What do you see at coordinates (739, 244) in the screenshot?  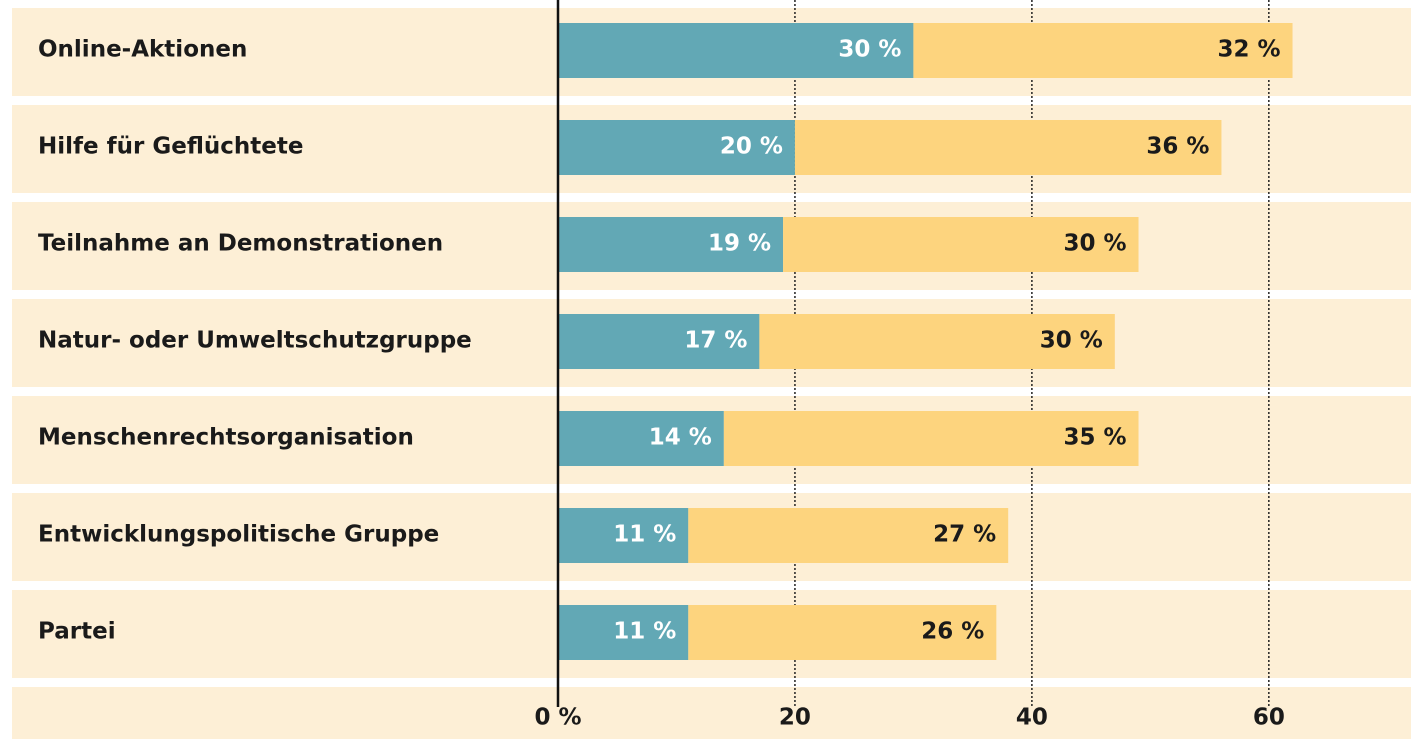 I see `value-label: 19 %` at bounding box center [739, 244].